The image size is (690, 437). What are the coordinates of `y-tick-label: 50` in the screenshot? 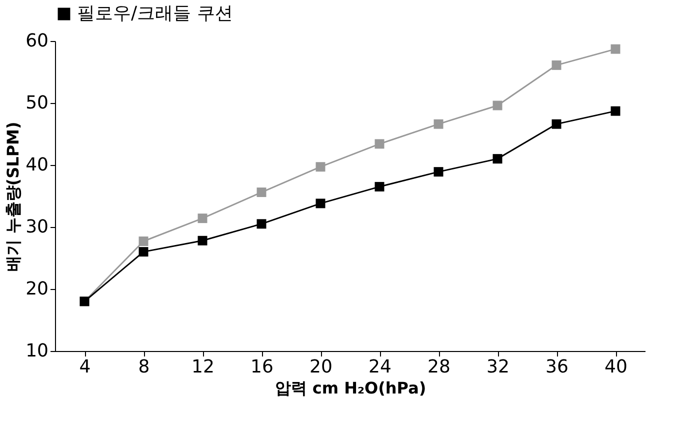 It's located at (37, 103).